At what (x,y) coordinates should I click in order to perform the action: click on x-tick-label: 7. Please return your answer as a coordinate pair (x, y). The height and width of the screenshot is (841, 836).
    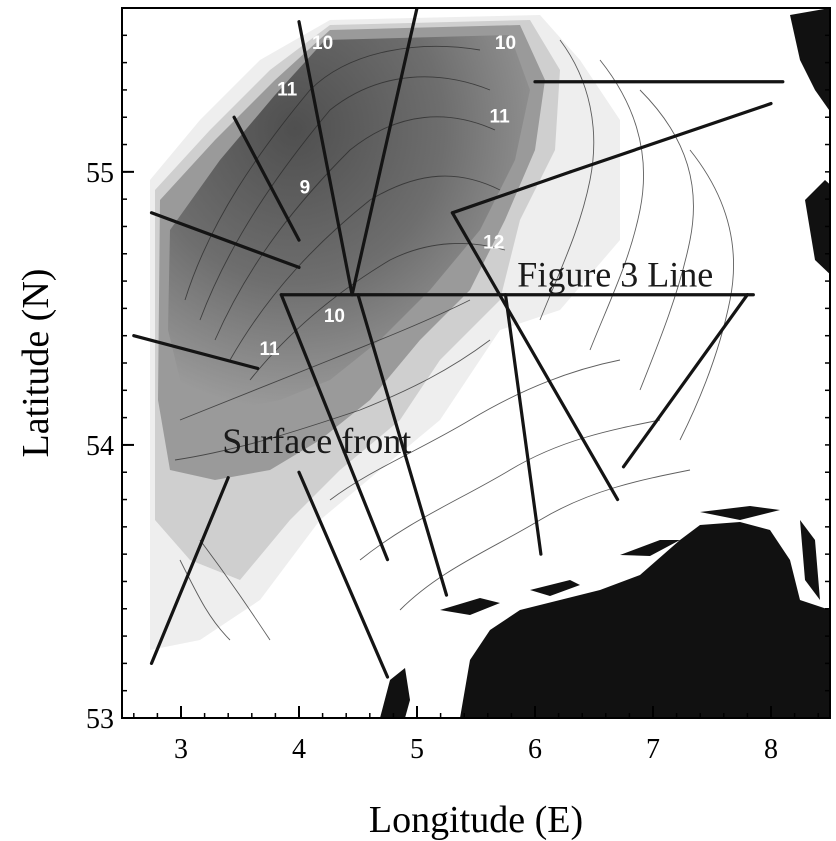
    Looking at the image, I should click on (653, 749).